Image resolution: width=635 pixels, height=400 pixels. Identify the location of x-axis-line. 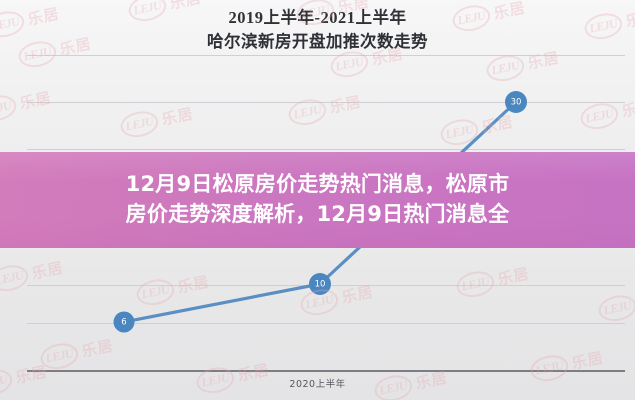
(326, 371).